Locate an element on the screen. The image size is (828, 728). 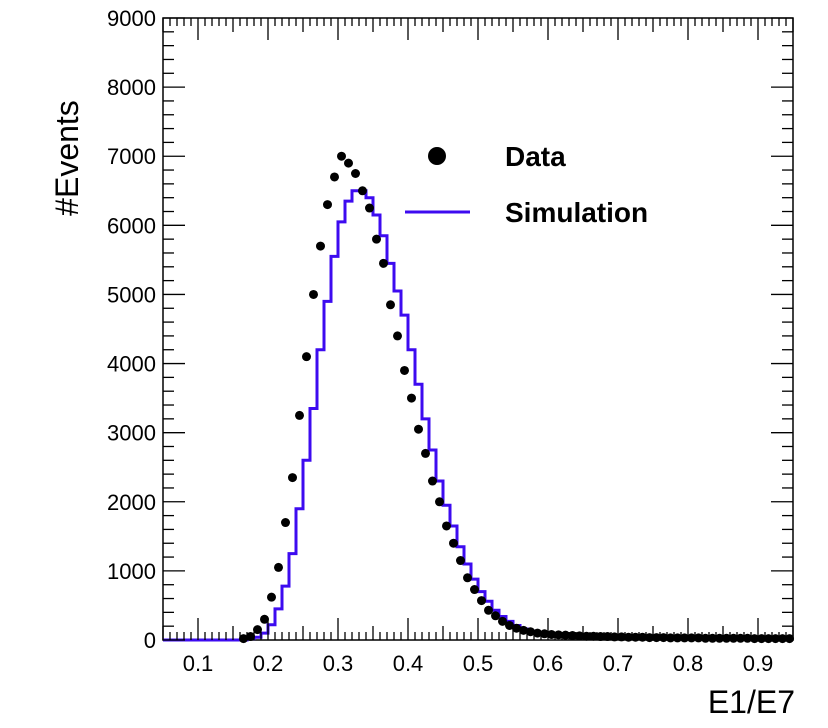
legend-data-marker is located at coordinates (437, 156).